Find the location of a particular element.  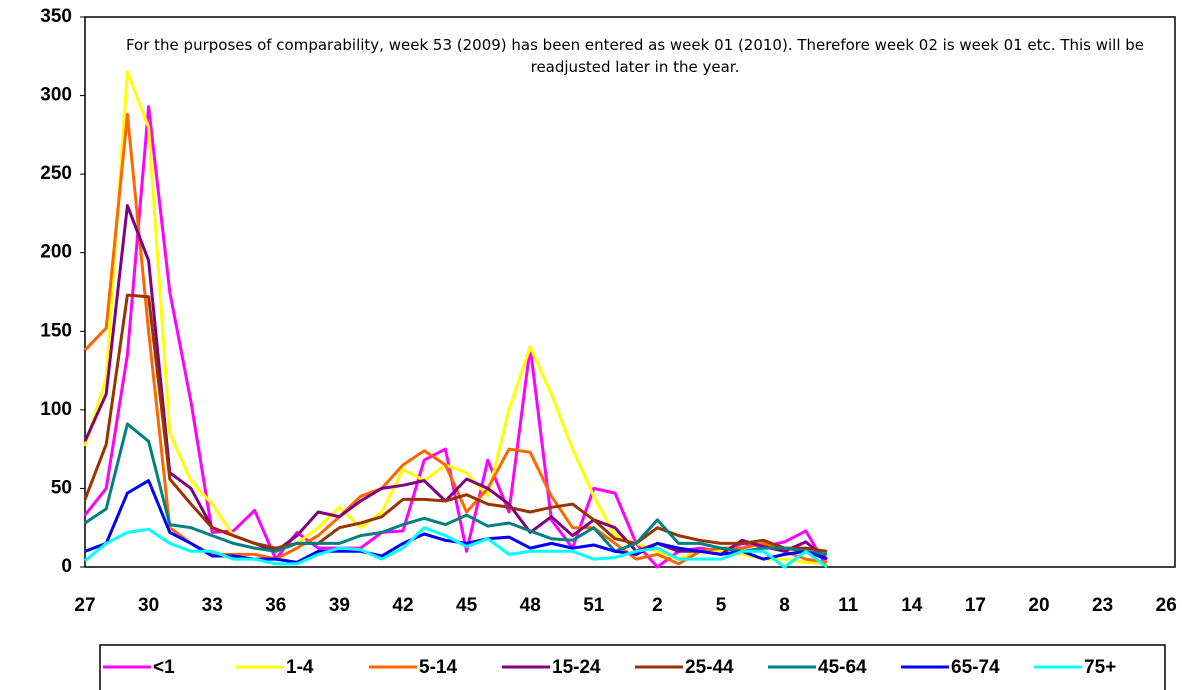

x-tick-label: 2 is located at coordinates (657, 605).